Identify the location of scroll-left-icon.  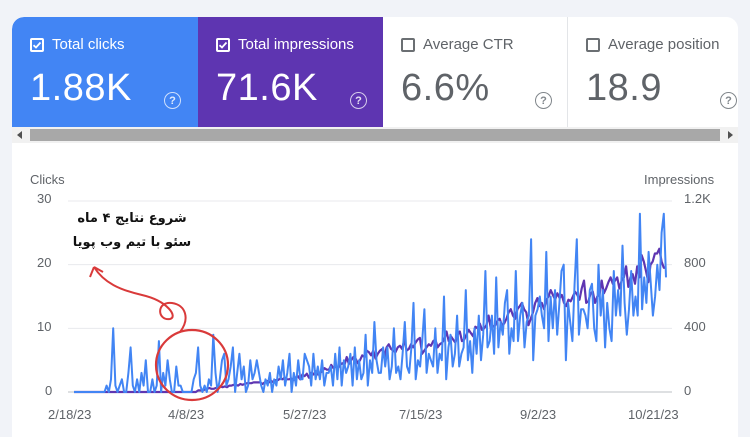
(20, 135).